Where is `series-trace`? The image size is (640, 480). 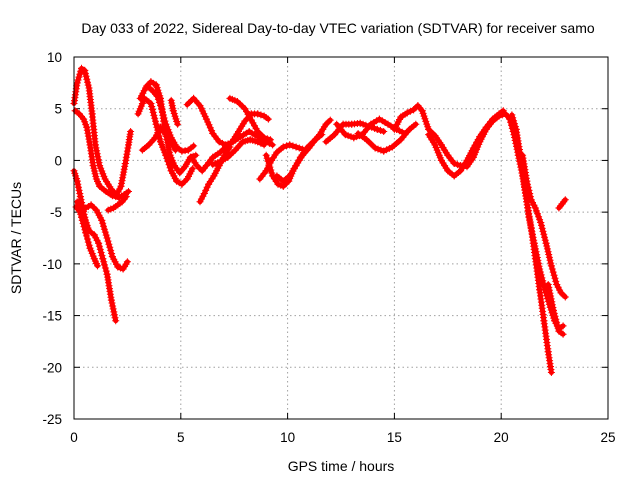
series-trace is located at coordinates (387, 137).